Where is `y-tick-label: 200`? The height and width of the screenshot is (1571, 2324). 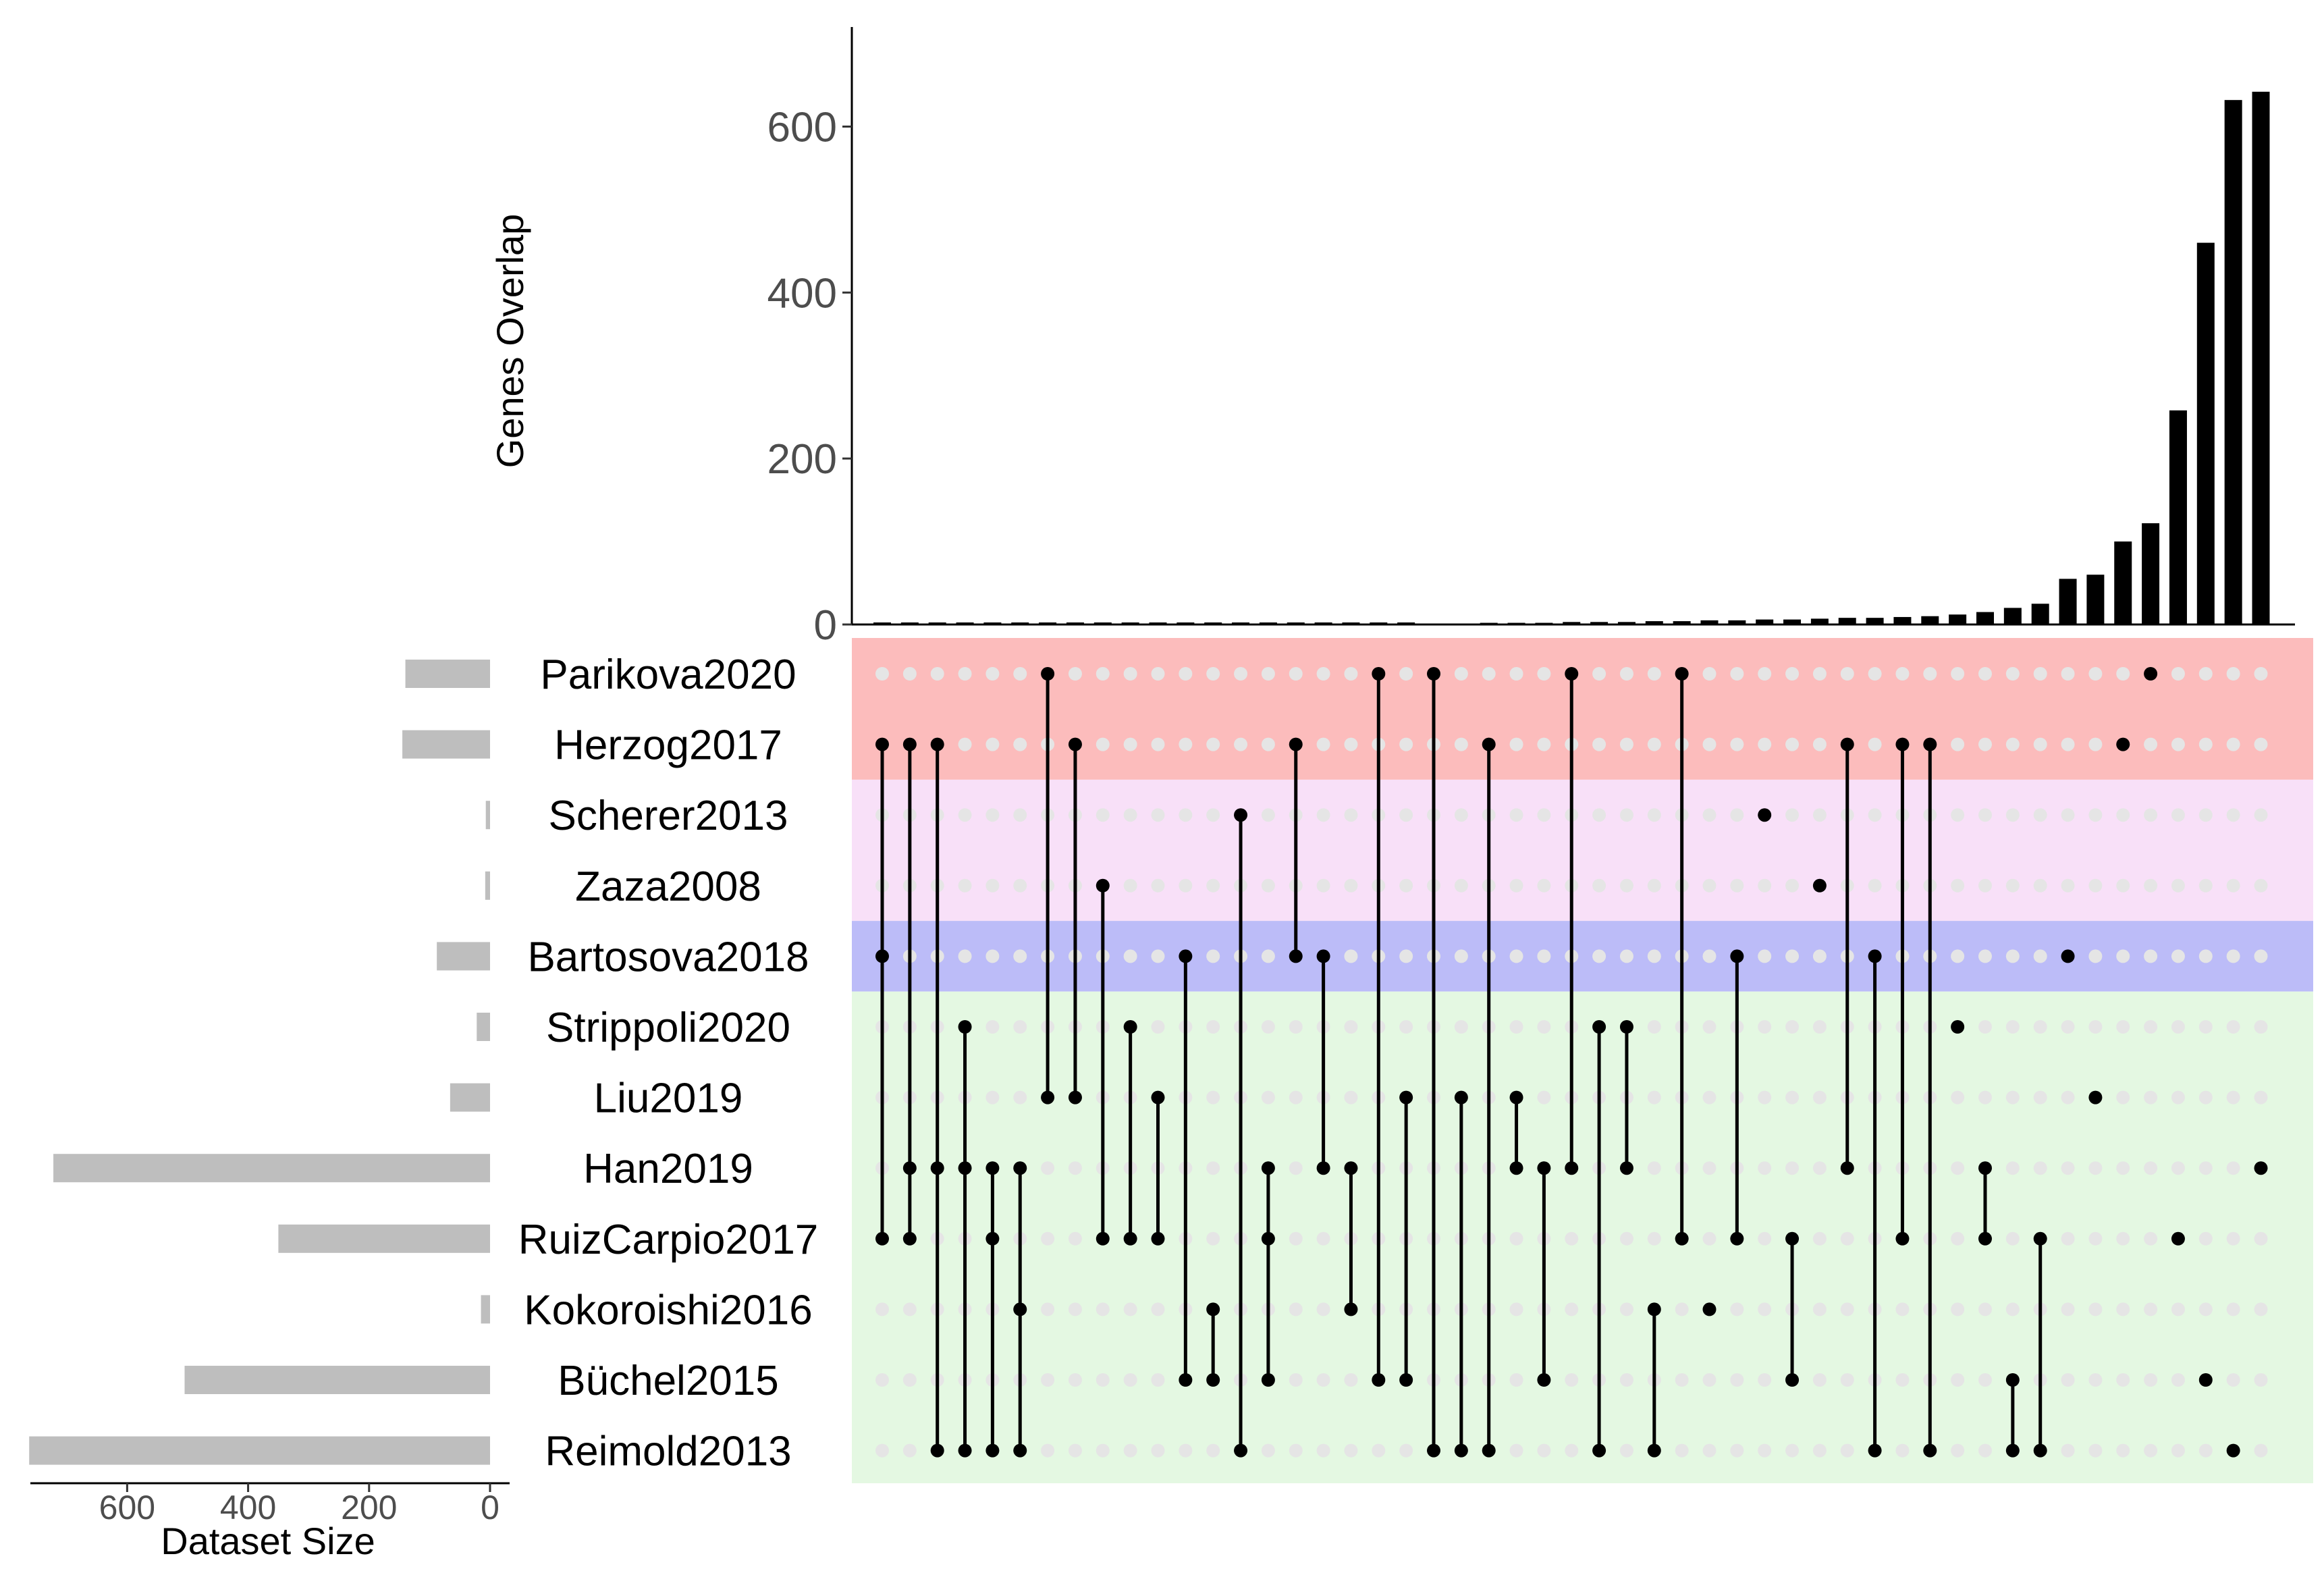
y-tick-label: 200 is located at coordinates (802, 459).